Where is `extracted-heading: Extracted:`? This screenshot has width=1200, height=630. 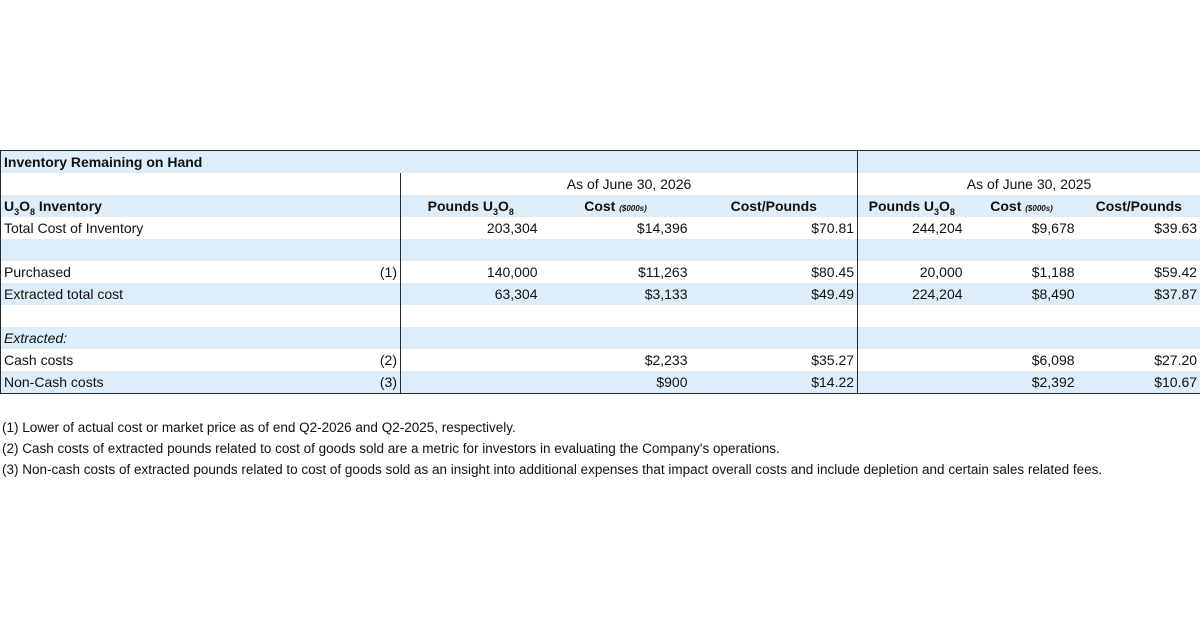 extracted-heading: Extracted: is located at coordinates (201, 338).